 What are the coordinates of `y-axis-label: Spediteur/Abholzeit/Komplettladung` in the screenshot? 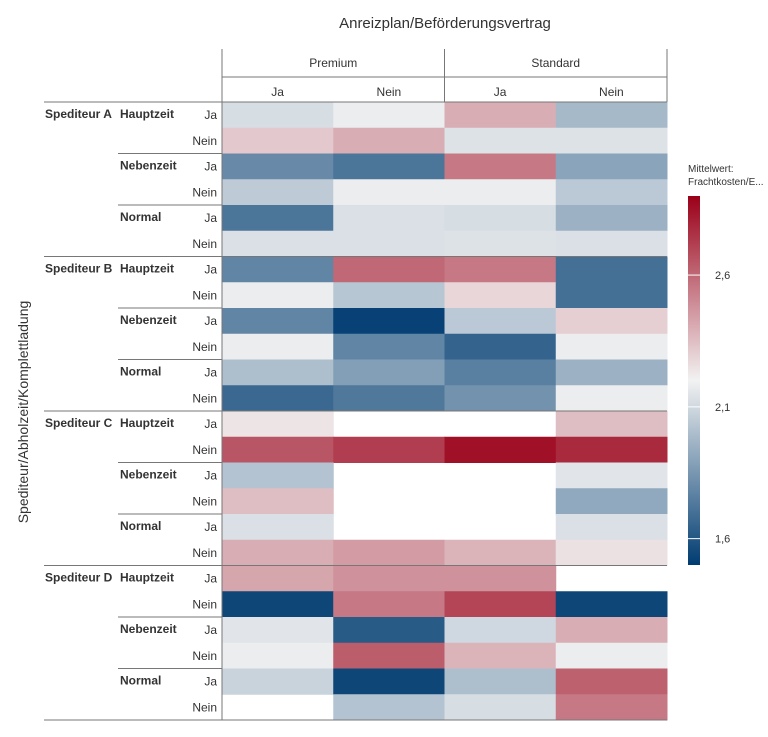 It's located at (23, 412).